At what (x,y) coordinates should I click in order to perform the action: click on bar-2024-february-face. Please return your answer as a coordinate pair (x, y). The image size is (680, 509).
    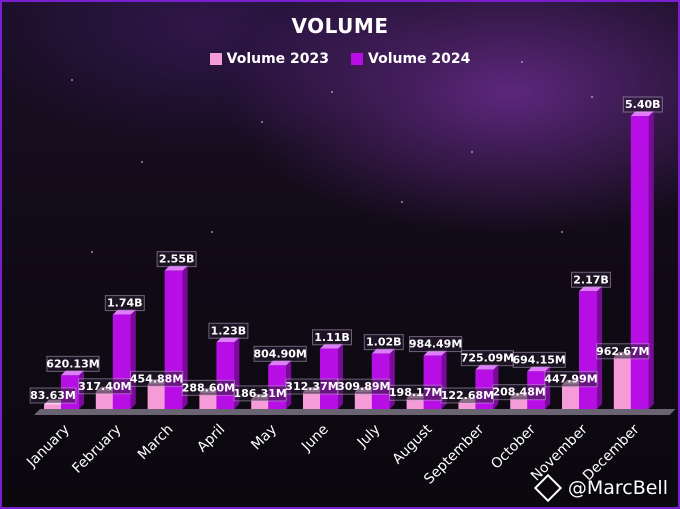
    Looking at the image, I should click on (121, 361).